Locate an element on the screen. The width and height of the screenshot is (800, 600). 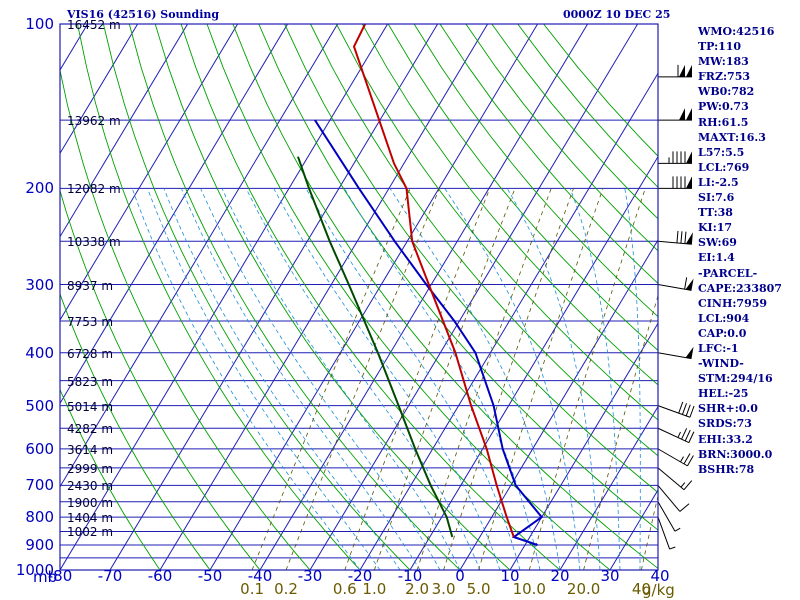
mixing-ratio-label: 0.1 is located at coordinates (252, 589).